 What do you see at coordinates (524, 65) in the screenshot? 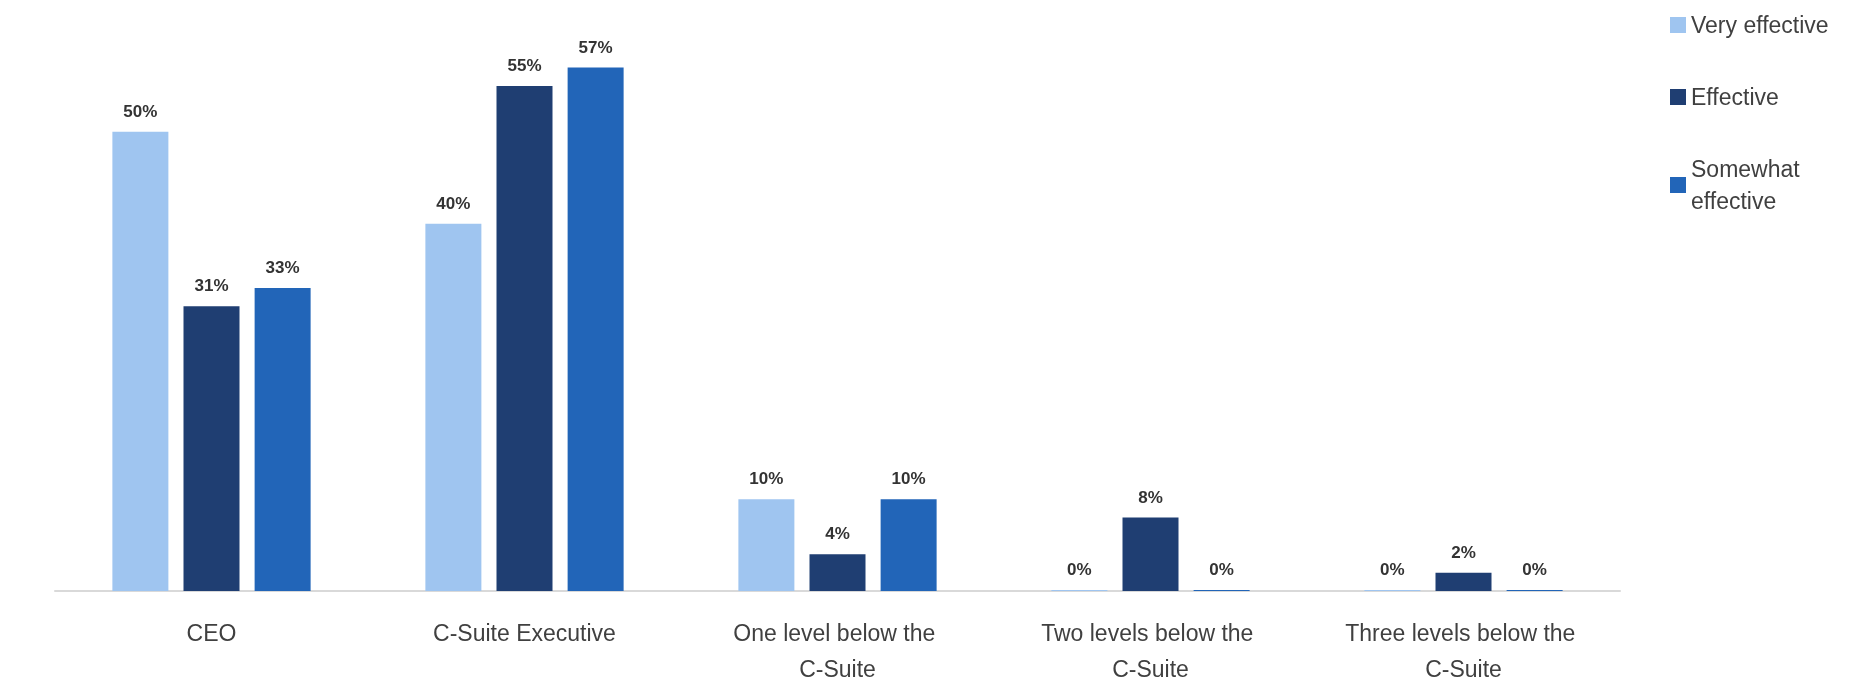
I see `data-label: 55%` at bounding box center [524, 65].